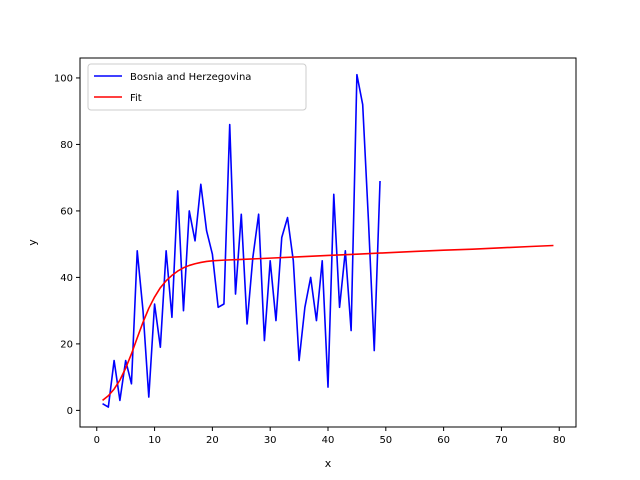 This screenshot has width=640, height=480. Describe the element at coordinates (328, 463) in the screenshot. I see `x-axis-label: x` at that location.